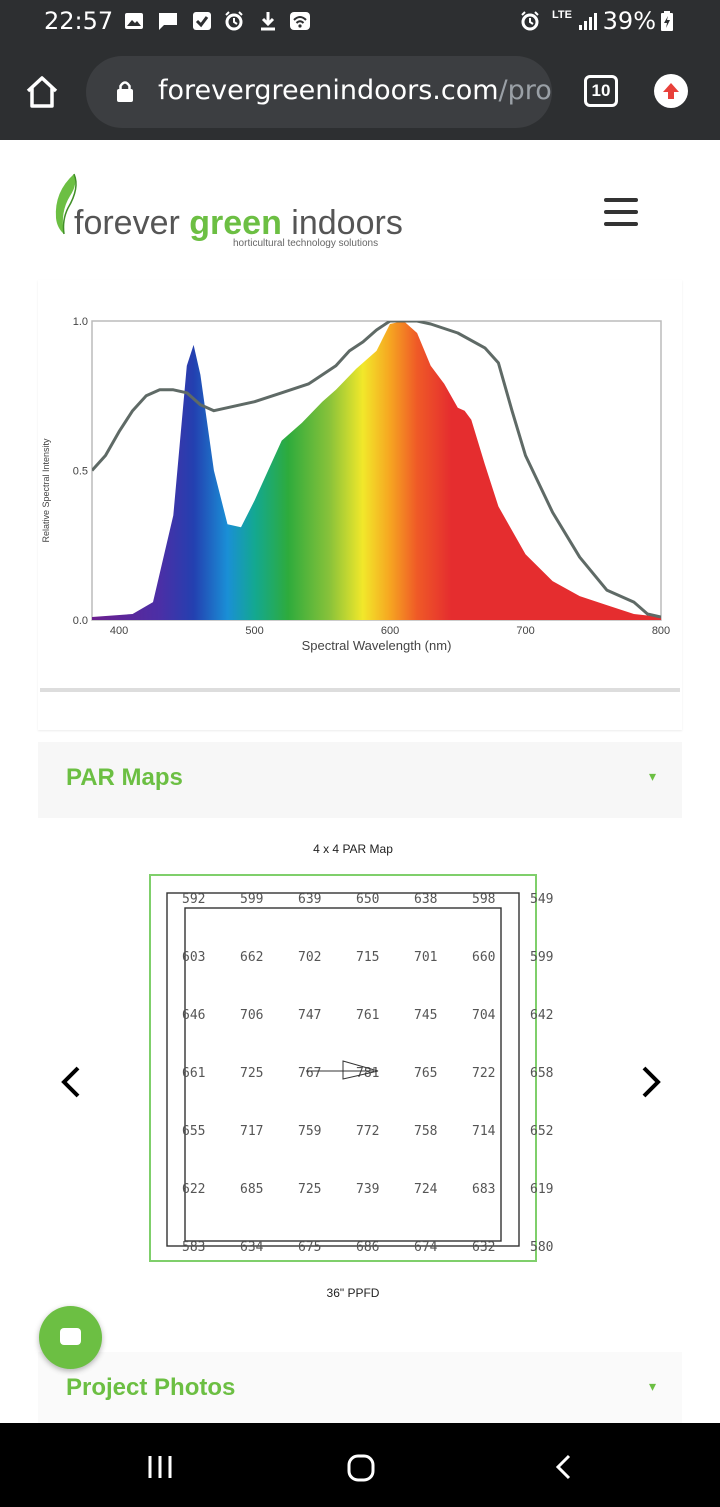 This screenshot has width=720, height=1507. I want to click on par-map-frame, so click(343, 1069).